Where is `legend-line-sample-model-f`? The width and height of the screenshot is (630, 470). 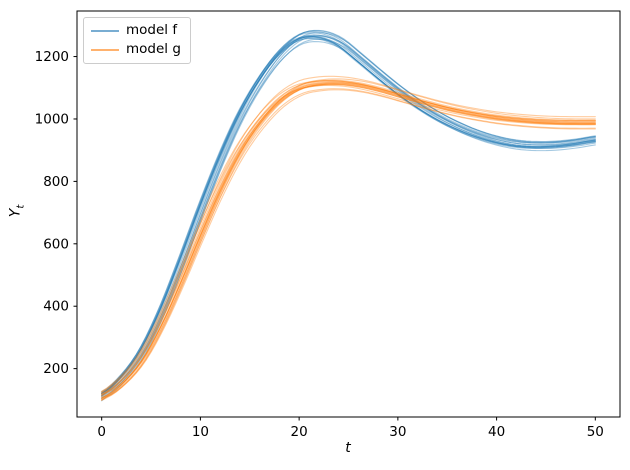 legend-line-sample-model-f is located at coordinates (105, 30).